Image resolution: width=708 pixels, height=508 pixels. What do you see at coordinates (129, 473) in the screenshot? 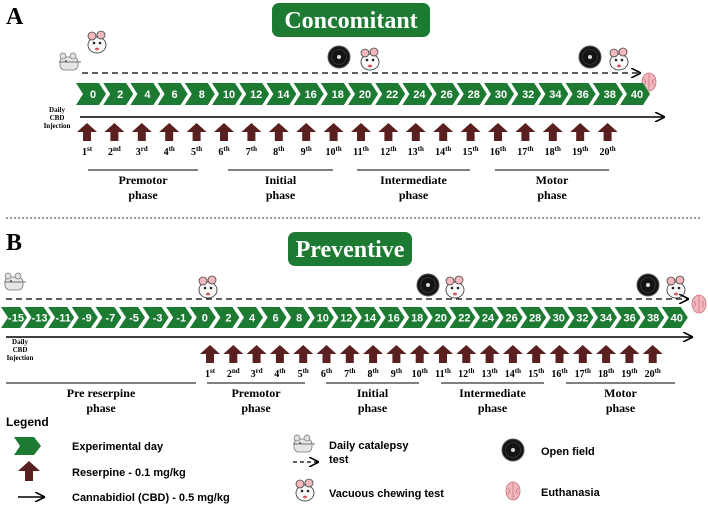
I see `legend-reserpine: Reserpine - 0.1 mg/kg` at bounding box center [129, 473].